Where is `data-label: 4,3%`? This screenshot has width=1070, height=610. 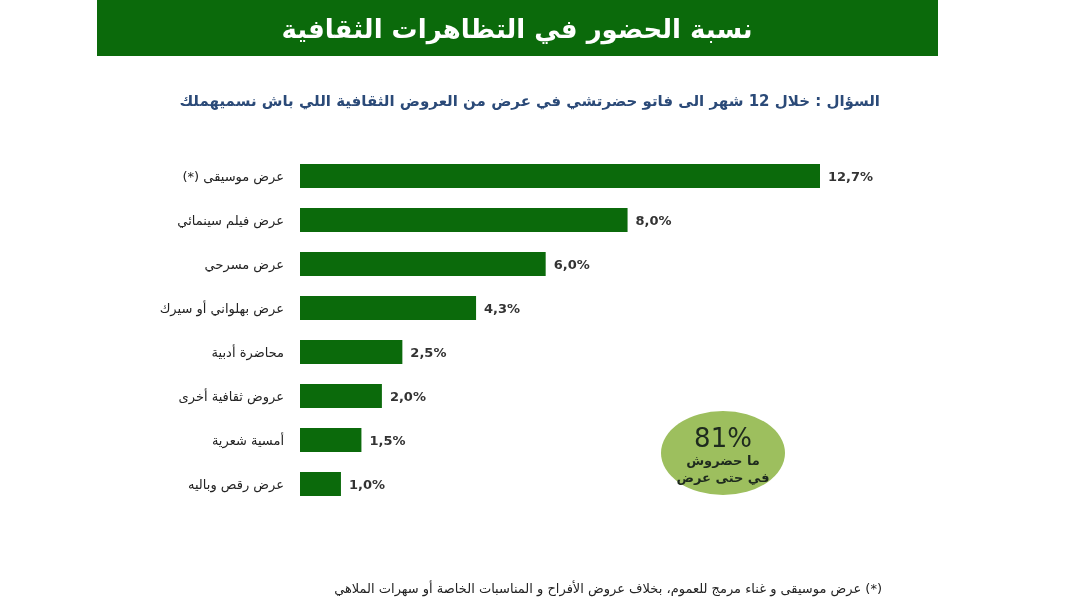 data-label: 4,3% is located at coordinates (502, 308).